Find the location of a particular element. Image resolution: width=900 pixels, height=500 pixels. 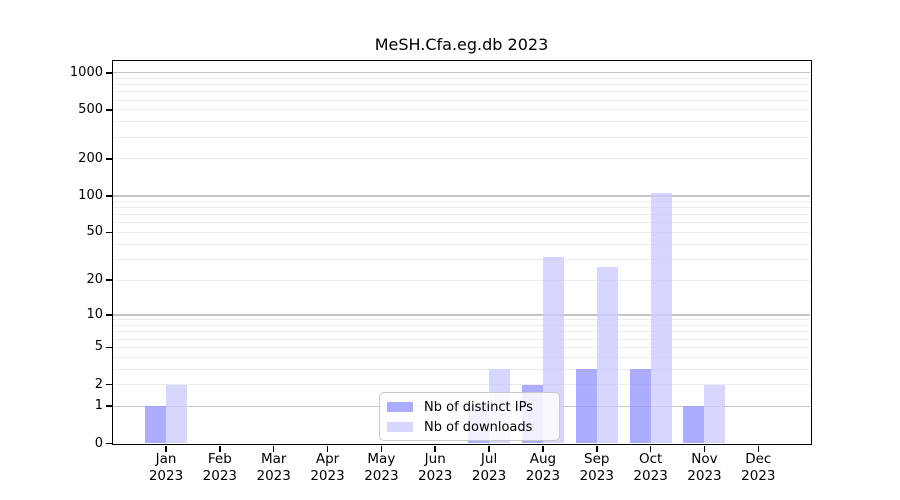

bar-downloads-jan is located at coordinates (176, 414).